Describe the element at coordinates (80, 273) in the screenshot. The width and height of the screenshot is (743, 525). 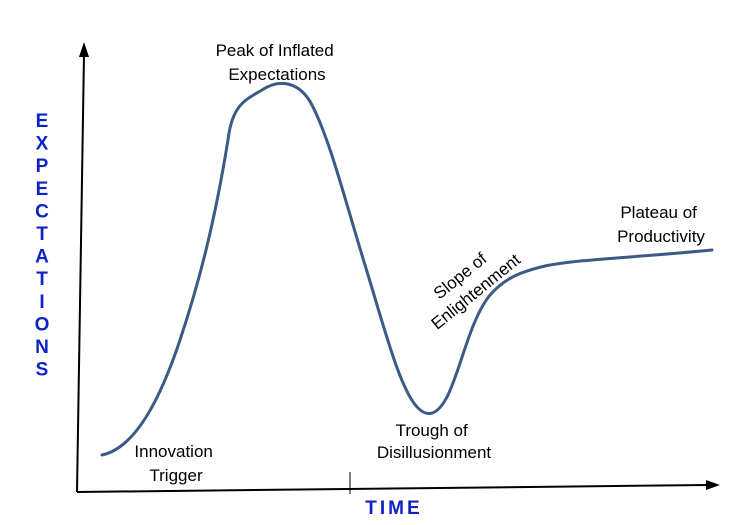
I see `y-axis-line` at that location.